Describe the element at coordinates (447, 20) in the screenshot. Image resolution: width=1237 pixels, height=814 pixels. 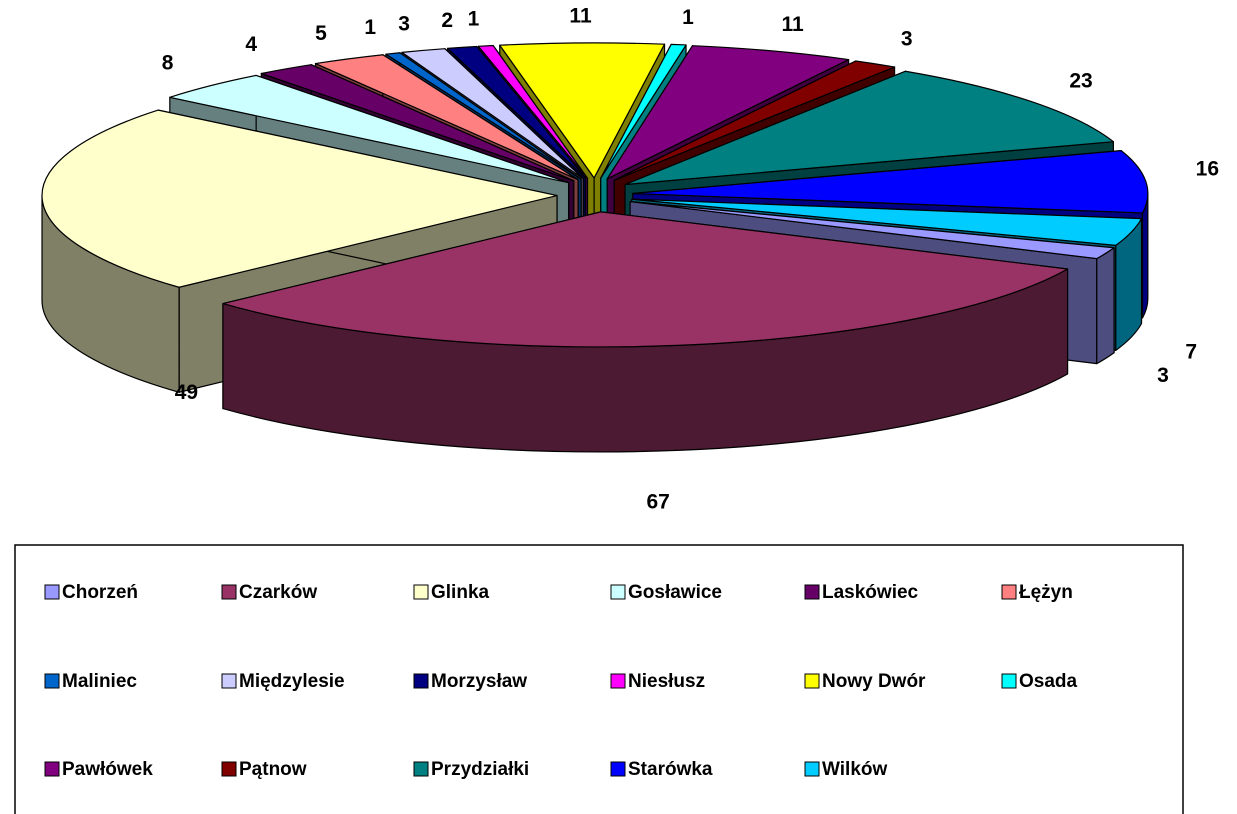
I see `data-label: 2` at that location.